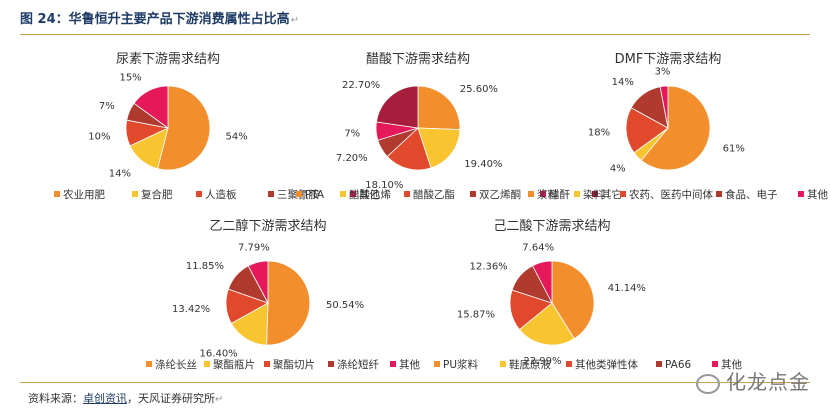 The image size is (830, 417). What do you see at coordinates (221, 194) in the screenshot?
I see `legend-label: 人造板` at bounding box center [221, 194].